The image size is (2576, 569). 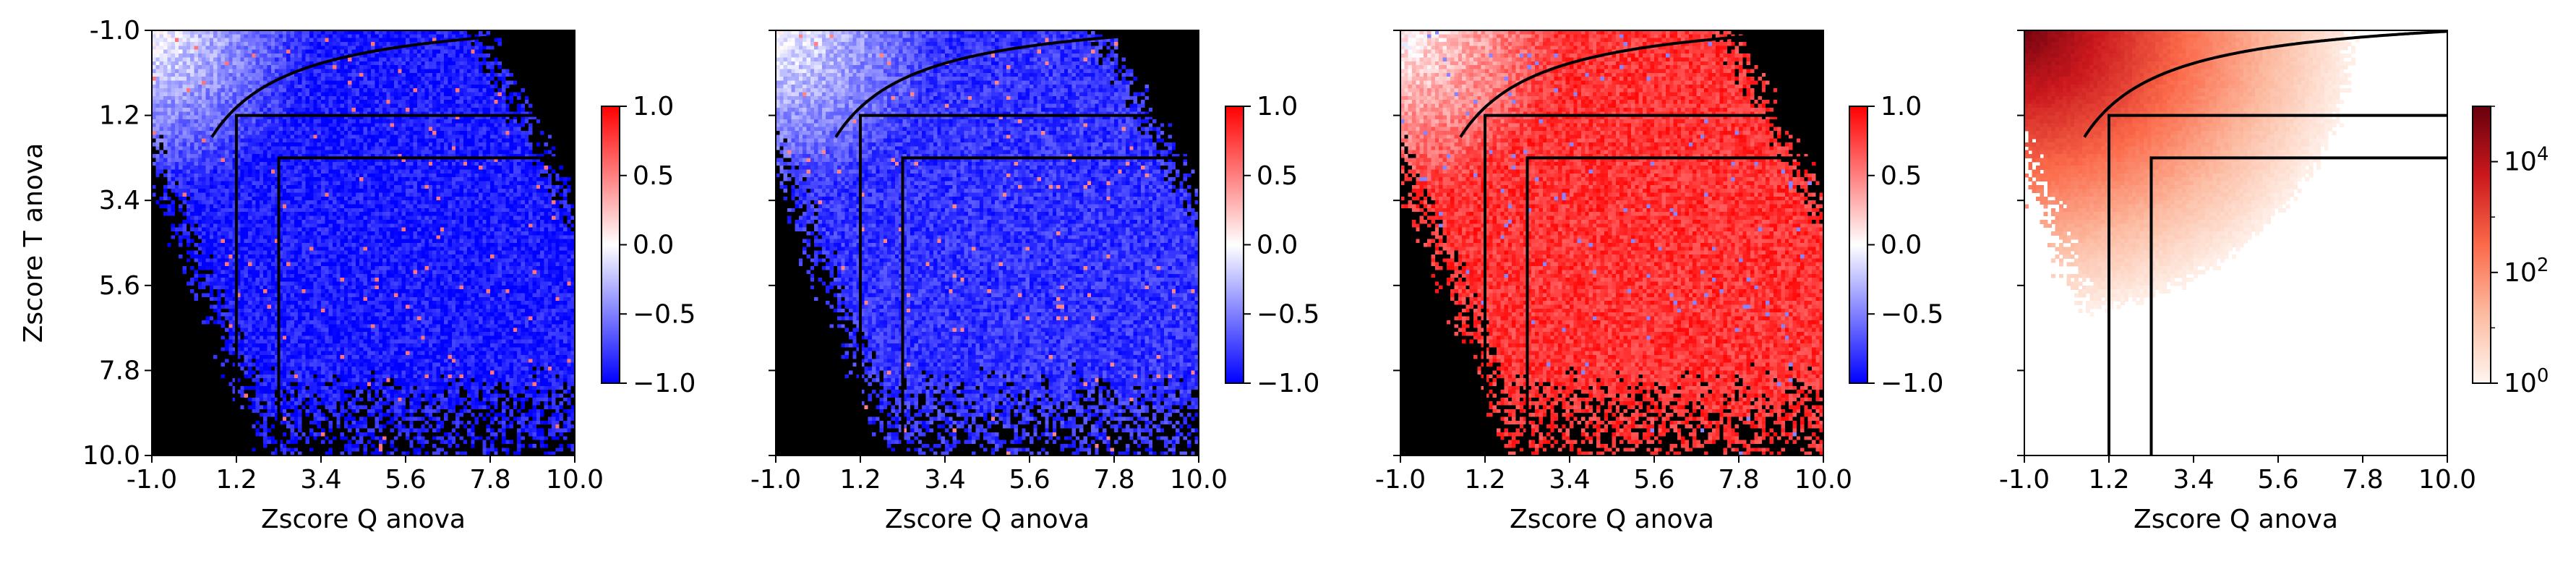 I want to click on colorbar-tick-label: 10⁴, so click(x=2527, y=160).